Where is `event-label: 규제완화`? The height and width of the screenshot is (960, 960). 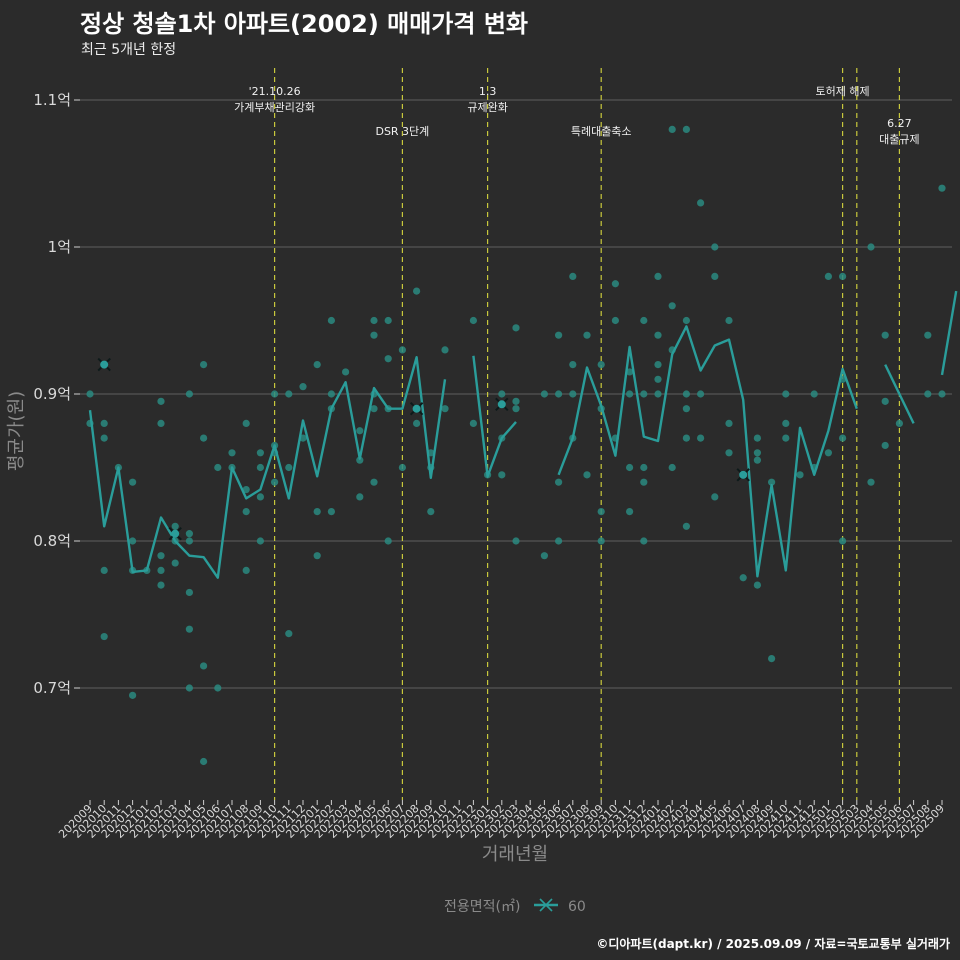
event-label: 규제완화 is located at coordinates (487, 107).